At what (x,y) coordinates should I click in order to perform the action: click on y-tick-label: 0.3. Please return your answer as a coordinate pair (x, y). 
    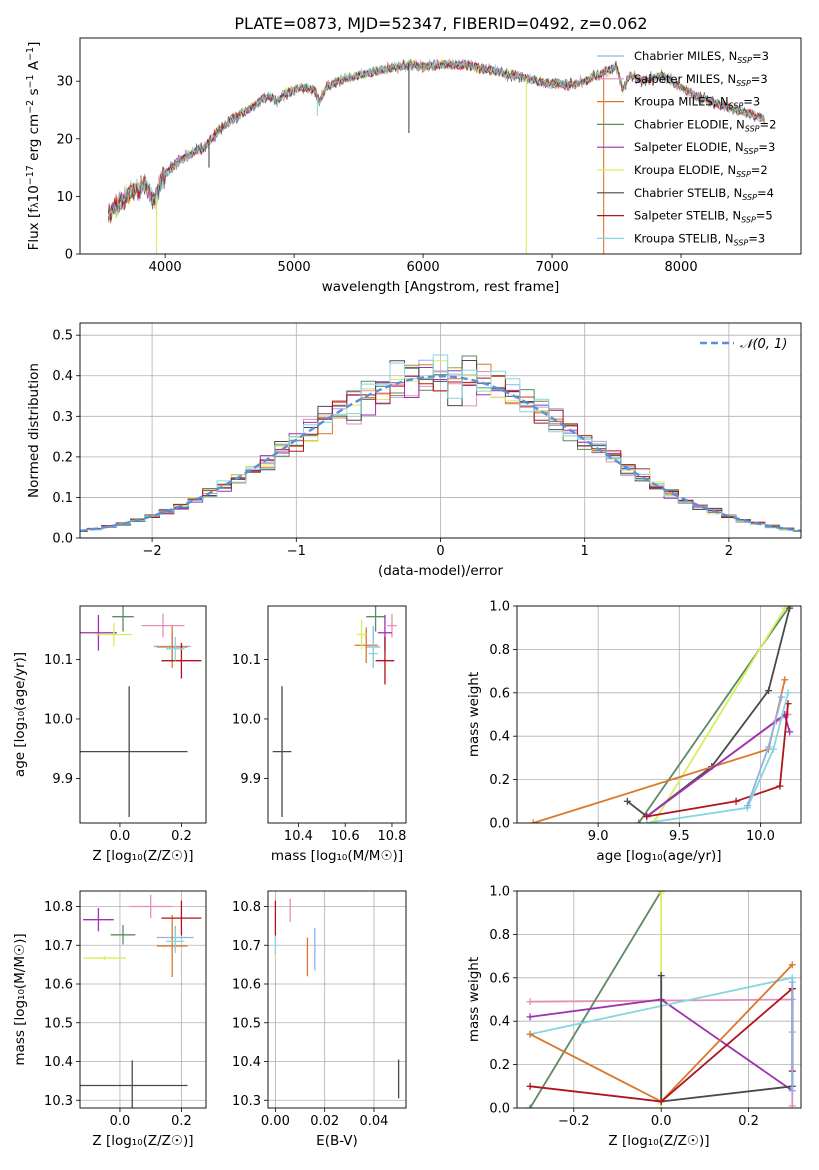
    Looking at the image, I should click on (62, 417).